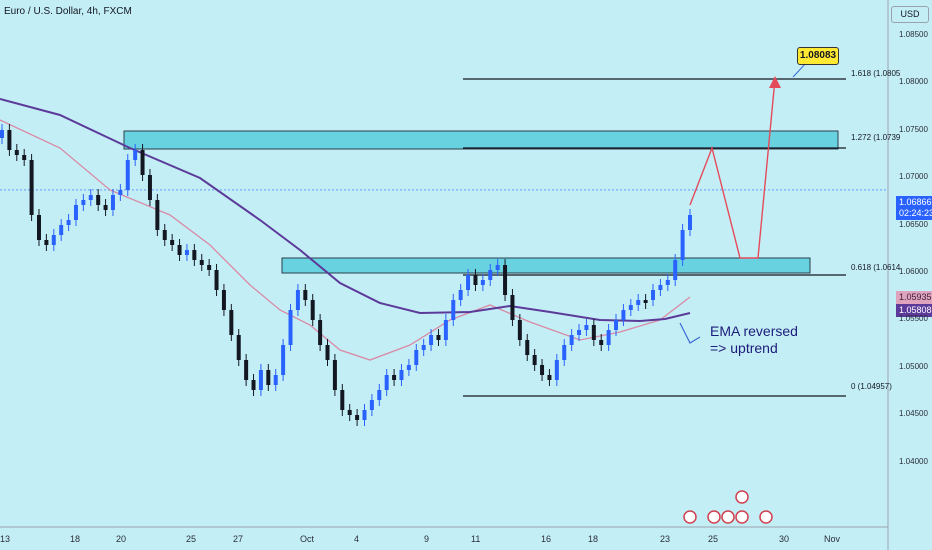  I want to click on price-tick-label: 1.08500, so click(913, 34).